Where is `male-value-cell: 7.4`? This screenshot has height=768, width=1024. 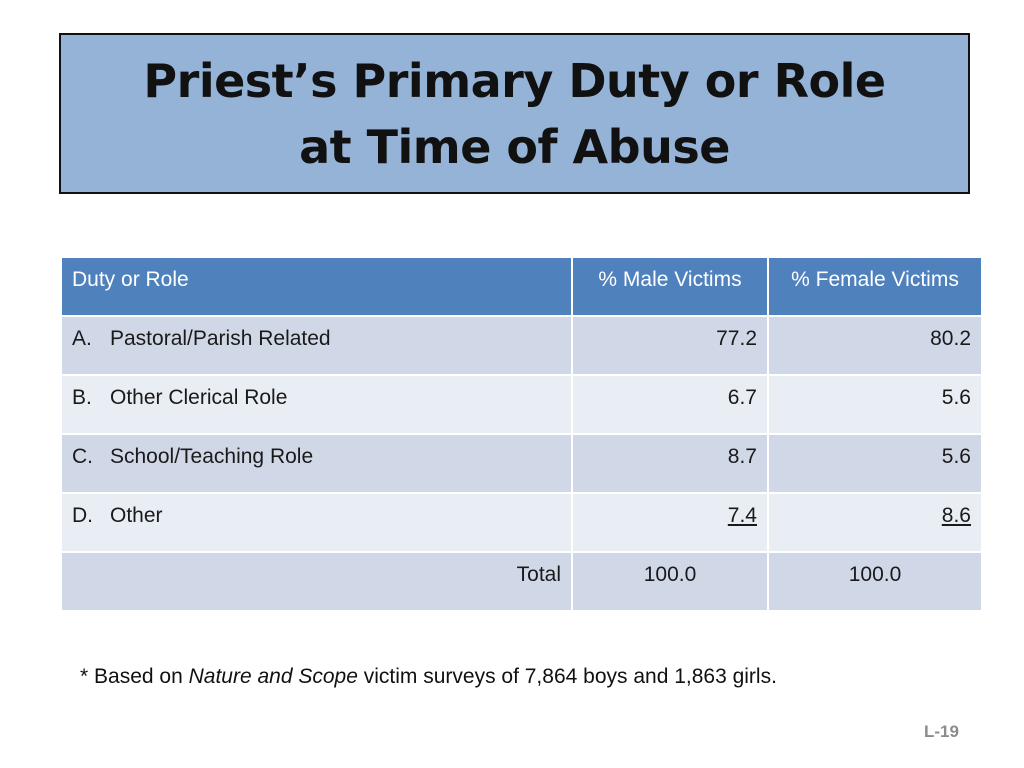 male-value-cell: 7.4 is located at coordinates (670, 522).